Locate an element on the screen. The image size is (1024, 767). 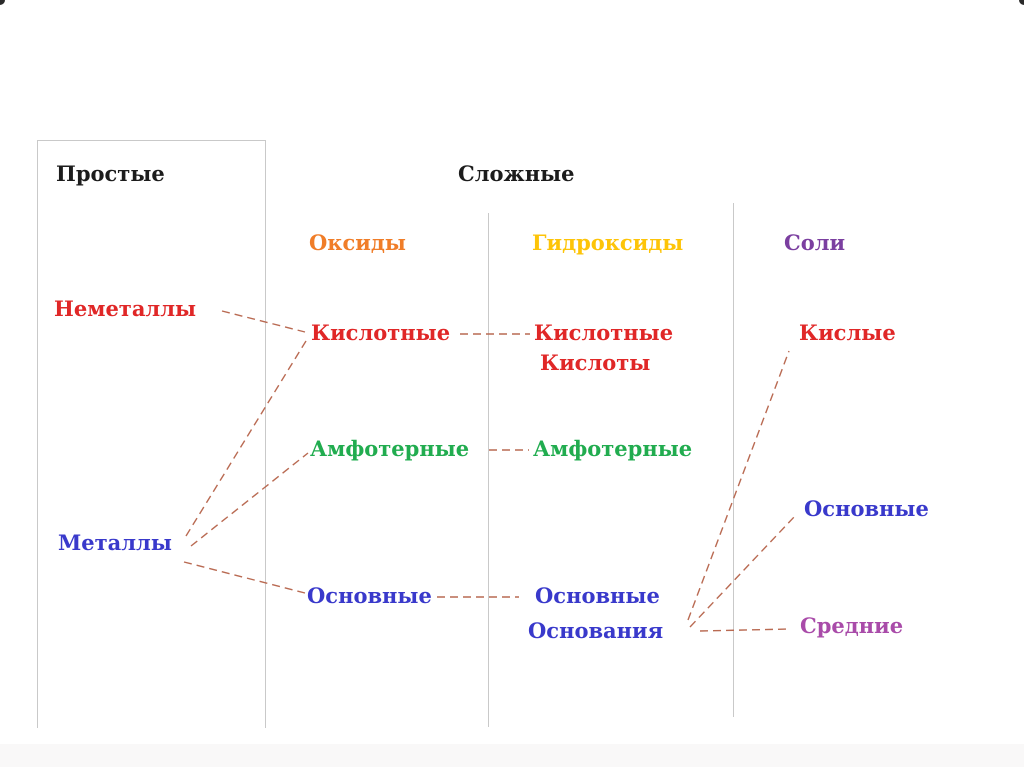
node-acidic-oxides: Кислотные is located at coordinates (381, 332).